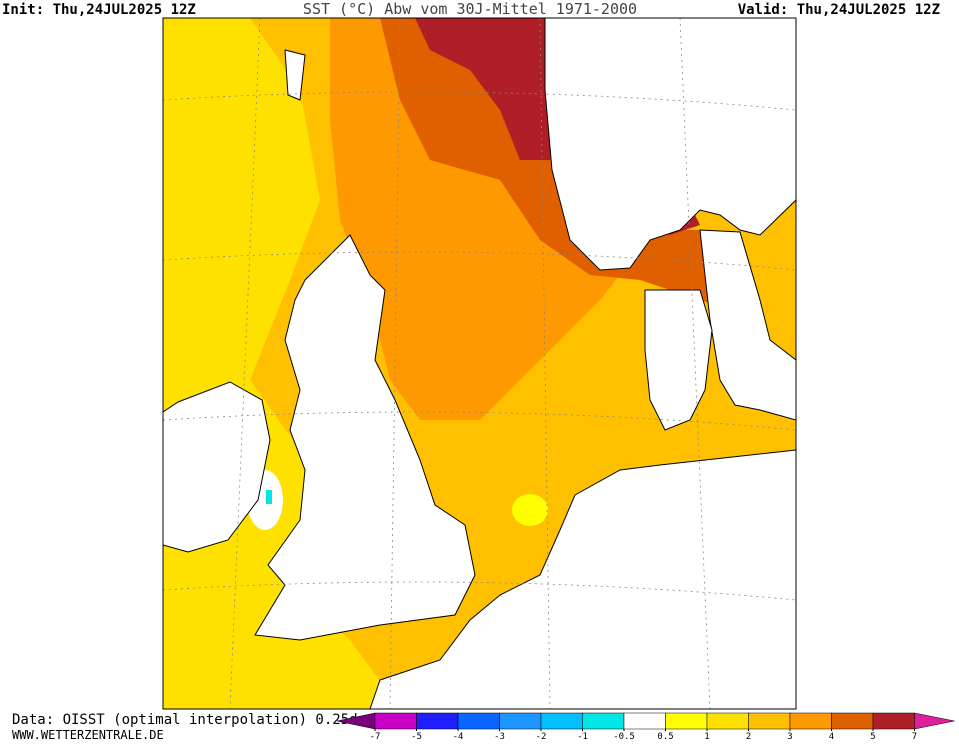 This screenshot has height=745, width=959. I want to click on colorbar-tick-label: -0.5, so click(624, 736).